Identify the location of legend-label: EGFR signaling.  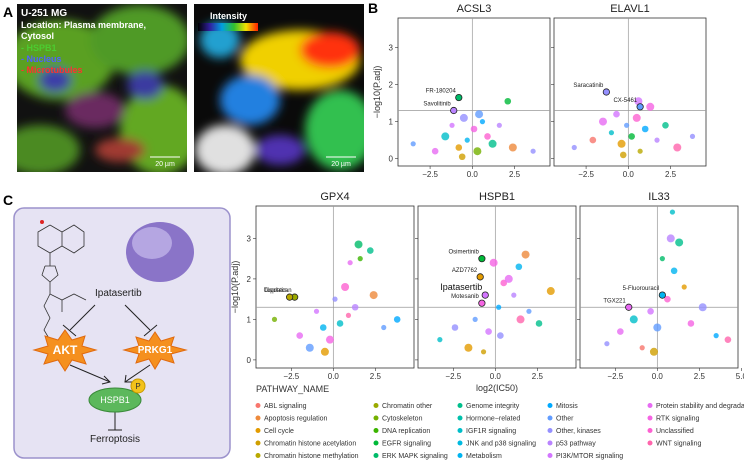
(406, 444).